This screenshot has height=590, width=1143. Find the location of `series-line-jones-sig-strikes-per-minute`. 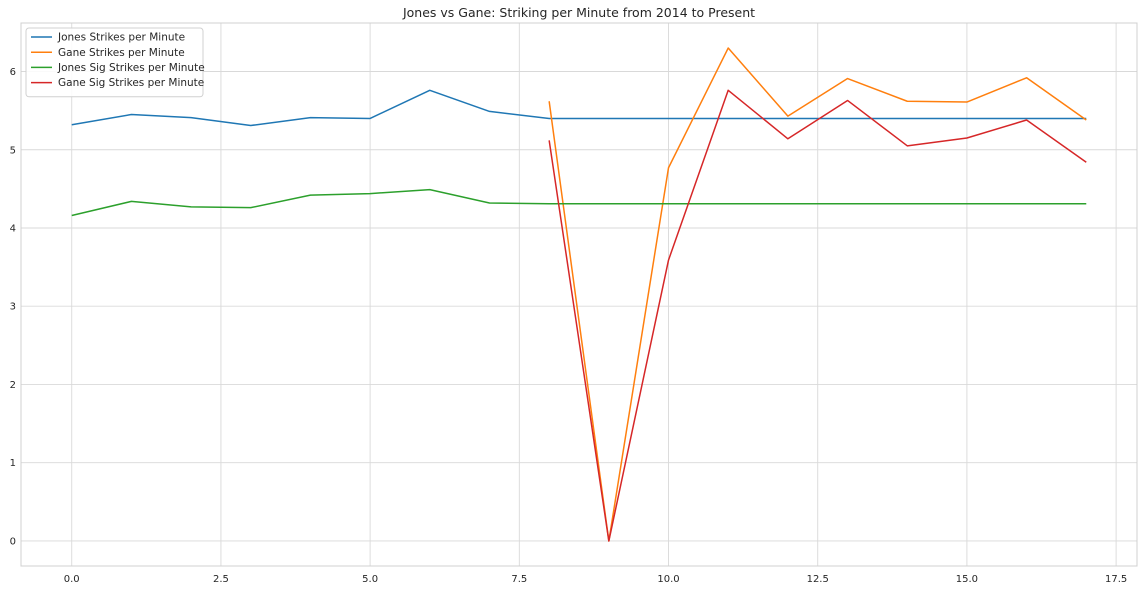

series-line-jones-sig-strikes-per-minute is located at coordinates (579, 202).